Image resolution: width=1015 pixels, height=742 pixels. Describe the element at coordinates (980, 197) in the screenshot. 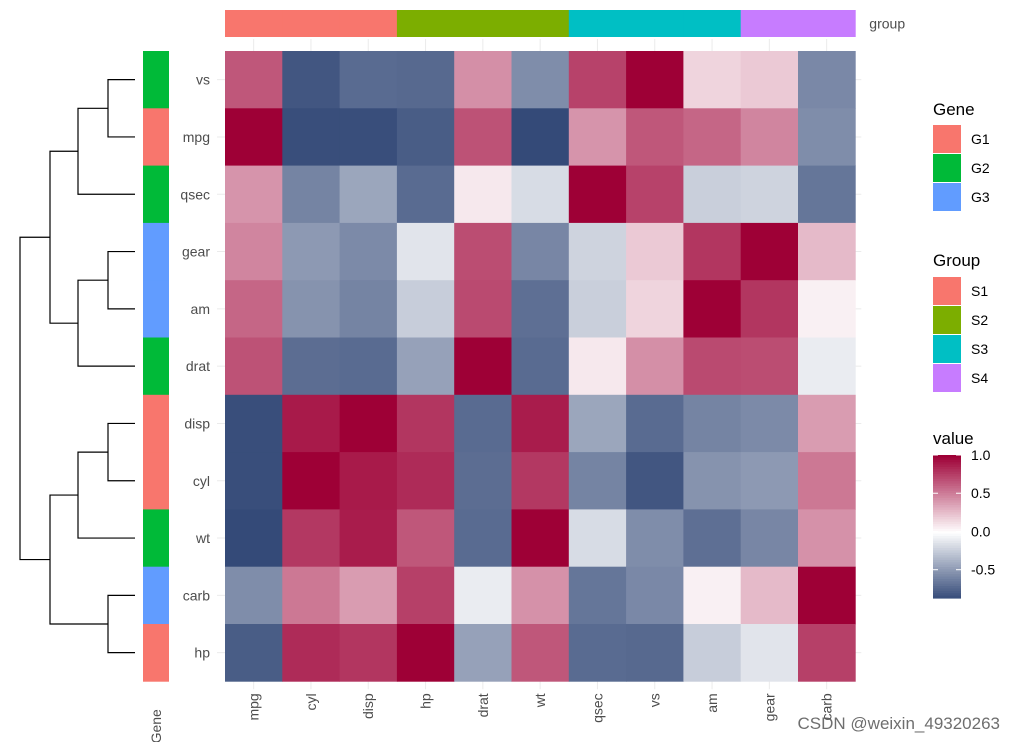

I see `gene-legend-label: G3` at that location.